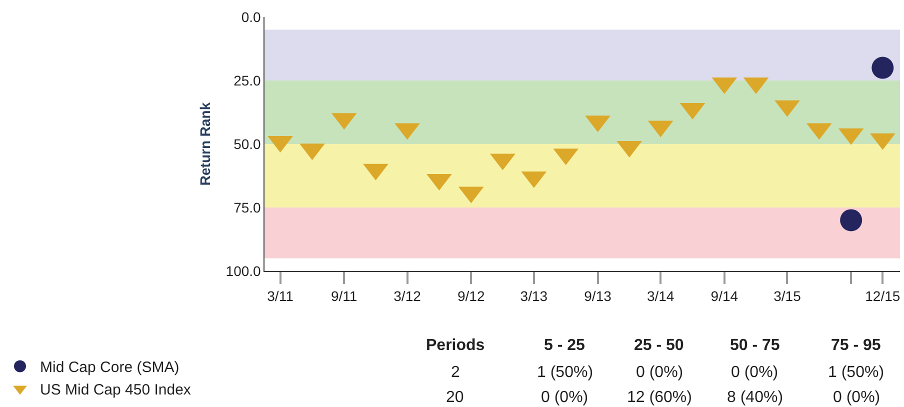 The width and height of the screenshot is (904, 407). I want to click on y-axis-title: Return Rank, so click(205, 144).